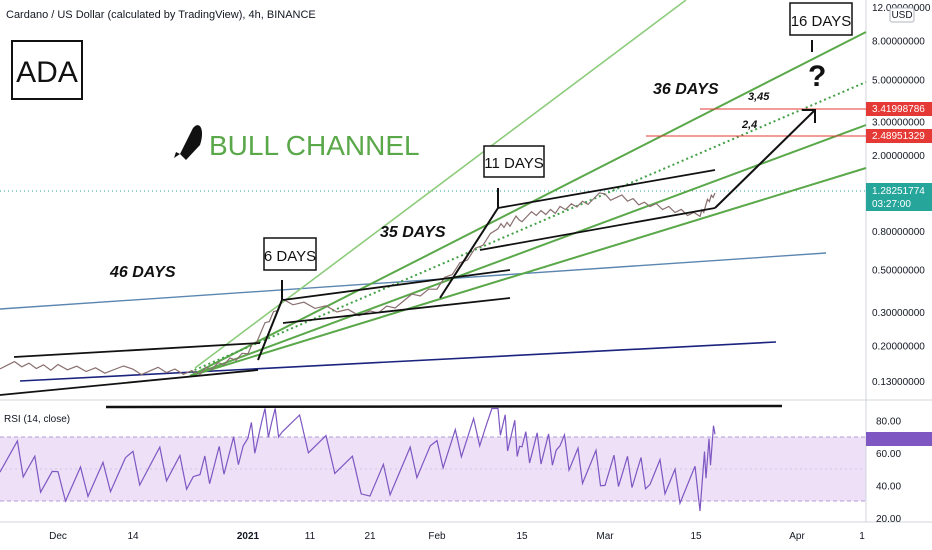 This screenshot has height=550, width=932. What do you see at coordinates (398, 361) in the screenshot?
I see `navy-trendline` at bounding box center [398, 361].